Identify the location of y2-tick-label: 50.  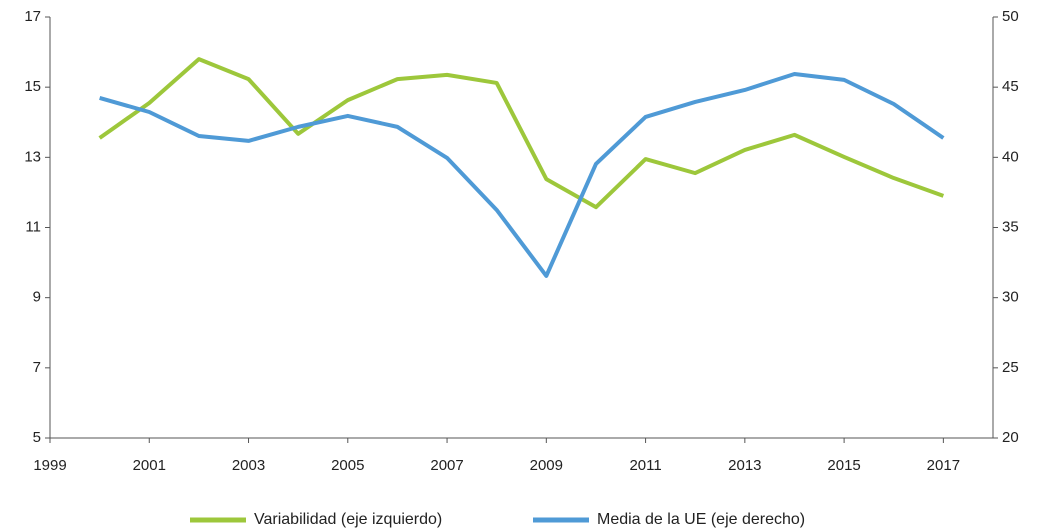
(1010, 16).